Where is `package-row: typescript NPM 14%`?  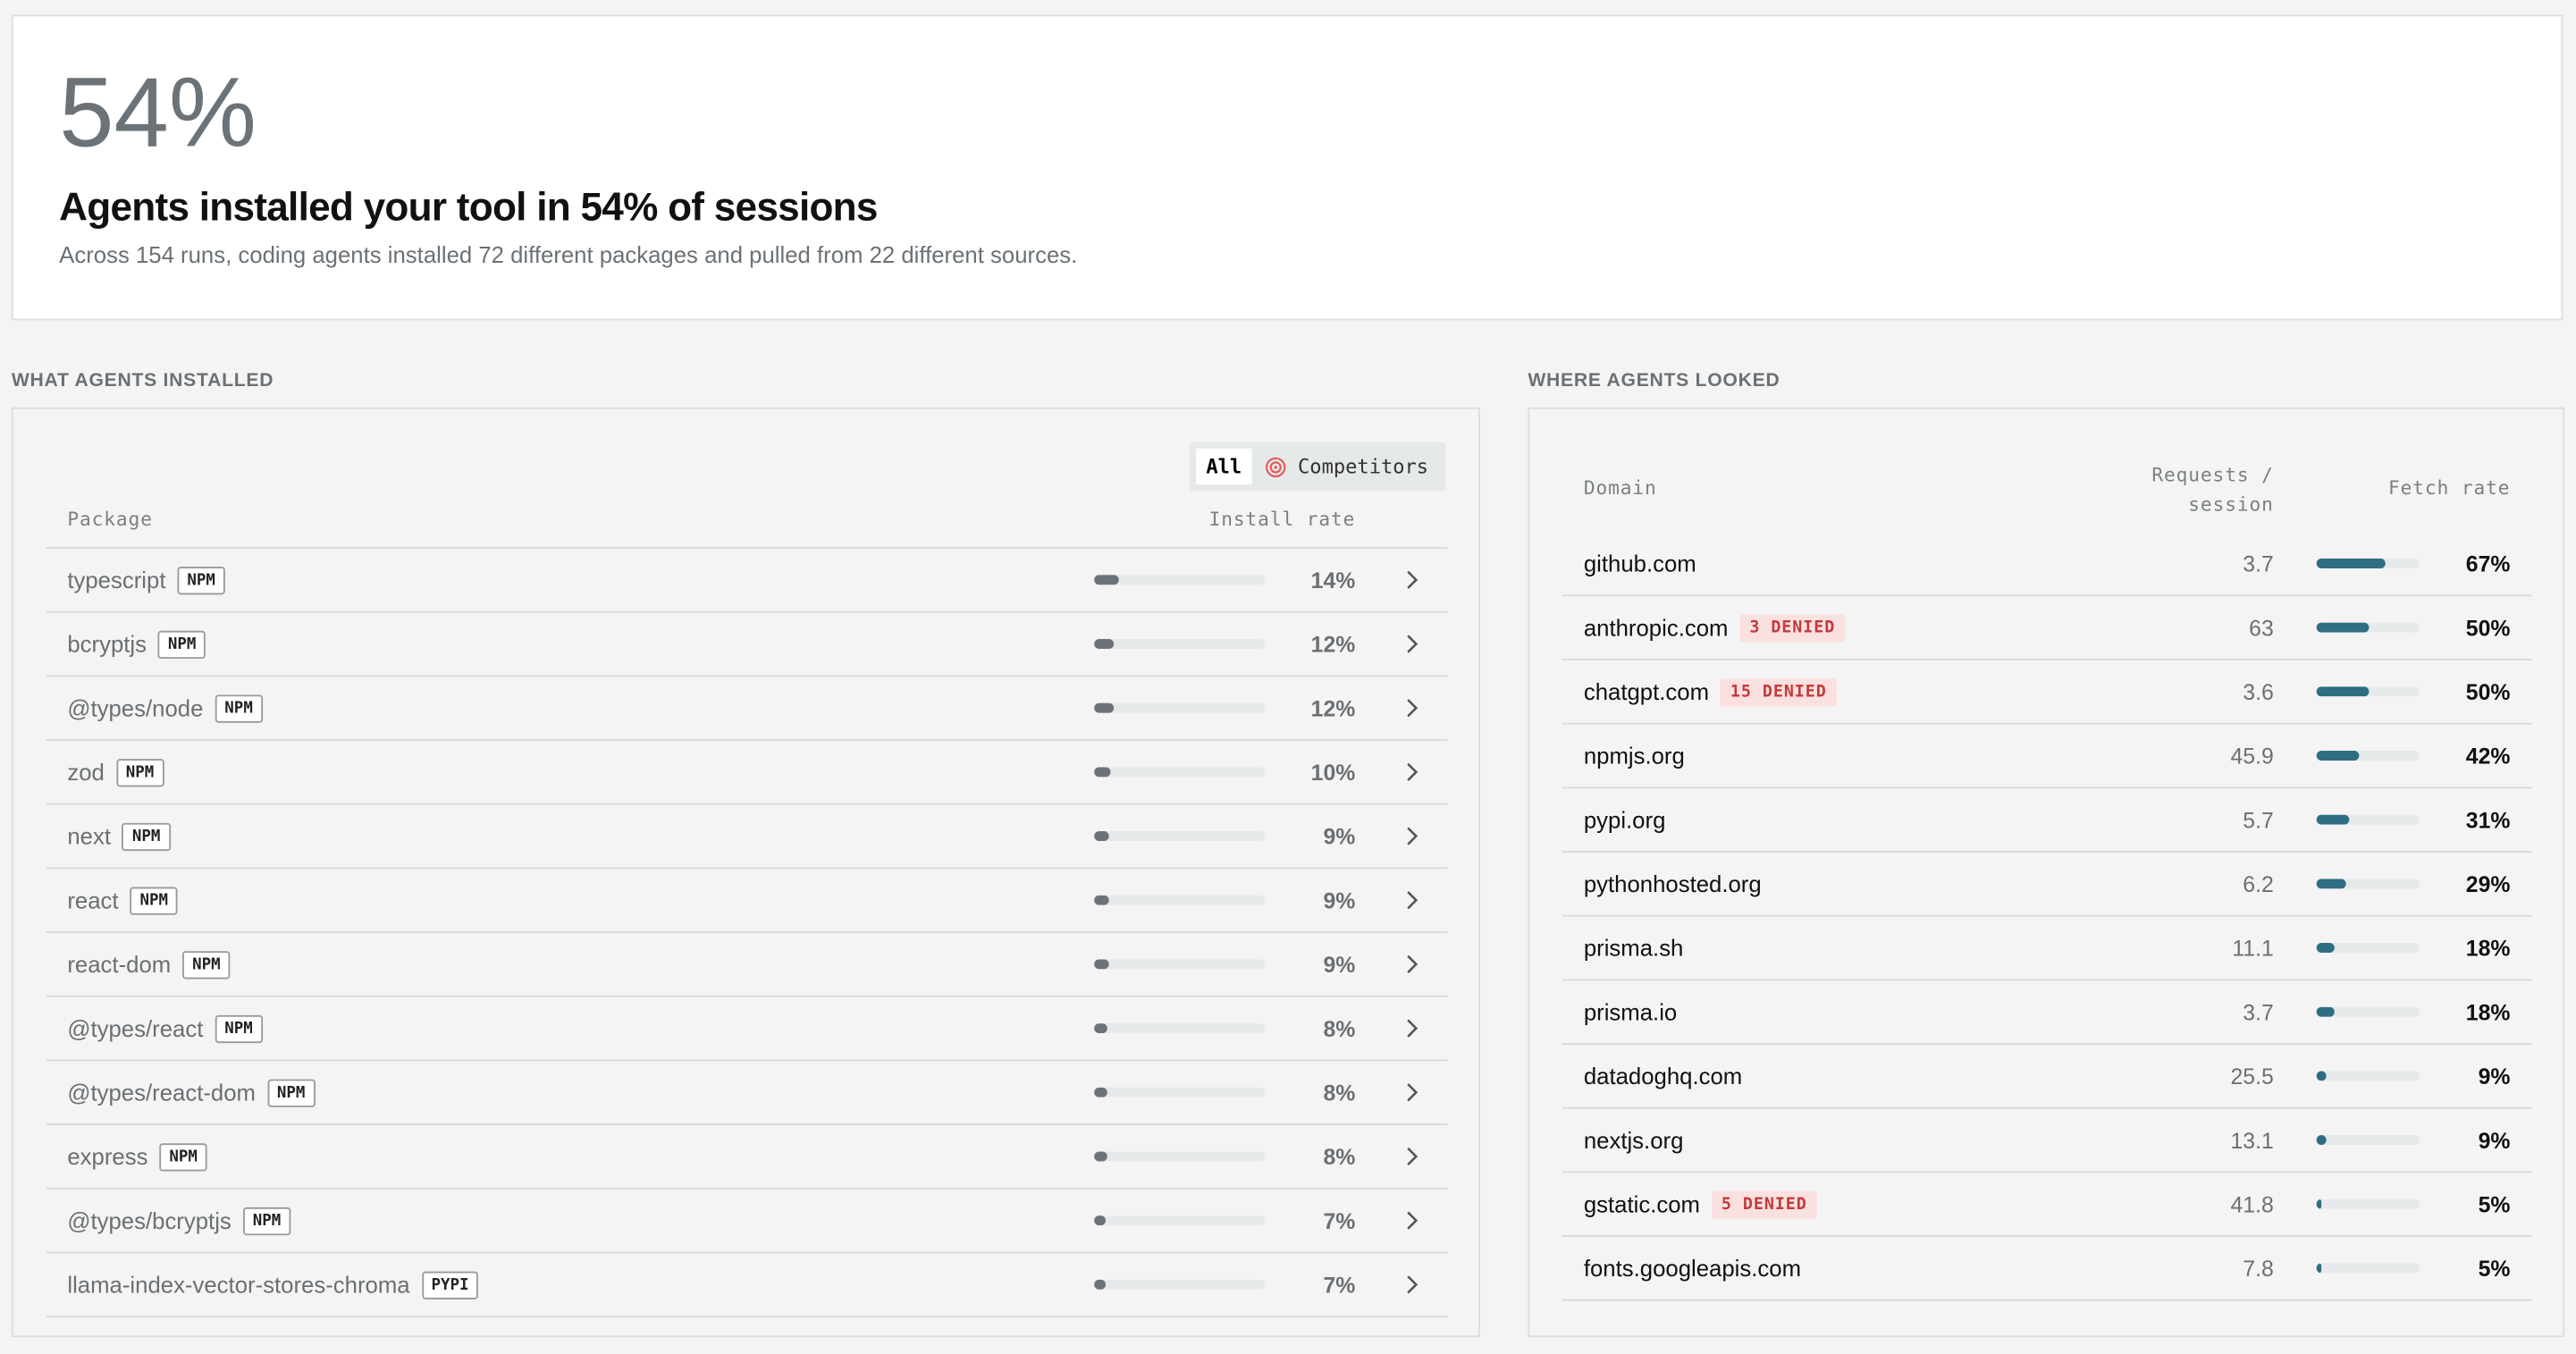 package-row: typescript NPM 14% is located at coordinates (747, 580).